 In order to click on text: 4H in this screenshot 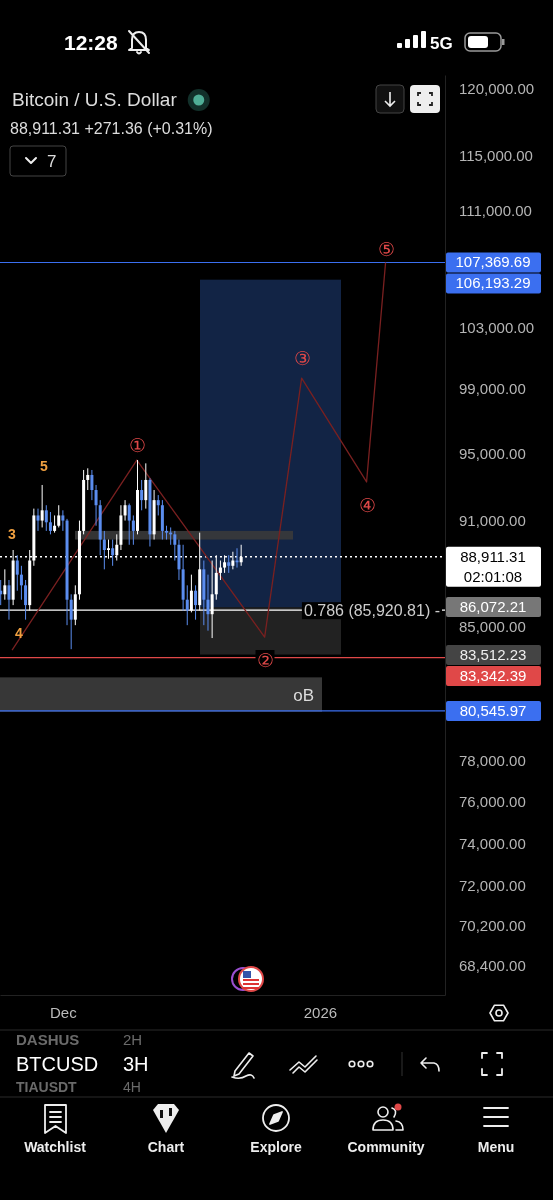, I will do `click(132, 1087)`.